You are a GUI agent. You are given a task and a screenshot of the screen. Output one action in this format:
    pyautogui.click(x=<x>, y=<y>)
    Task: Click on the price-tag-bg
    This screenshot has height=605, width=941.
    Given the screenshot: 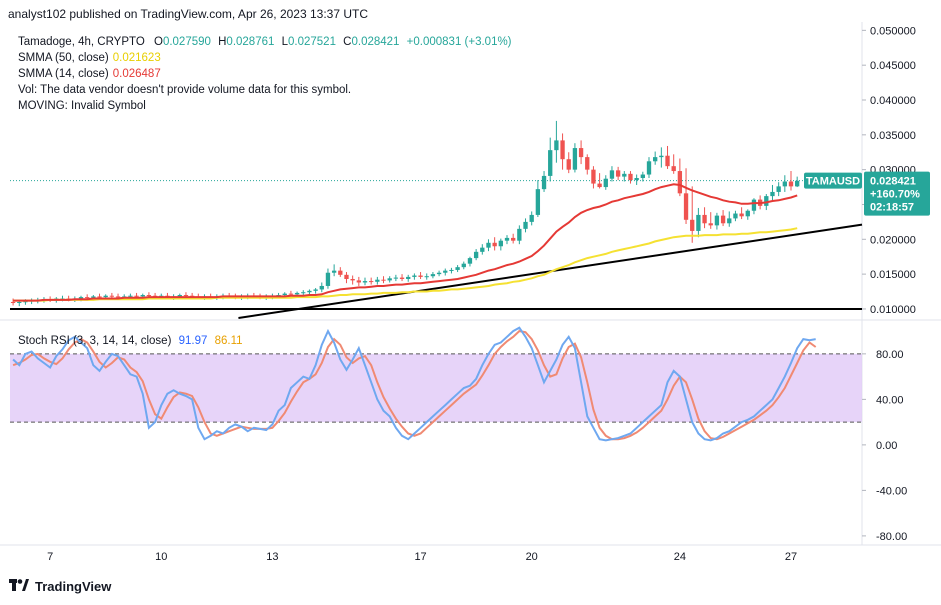 What is the action you would take?
    pyautogui.click(x=897, y=193)
    